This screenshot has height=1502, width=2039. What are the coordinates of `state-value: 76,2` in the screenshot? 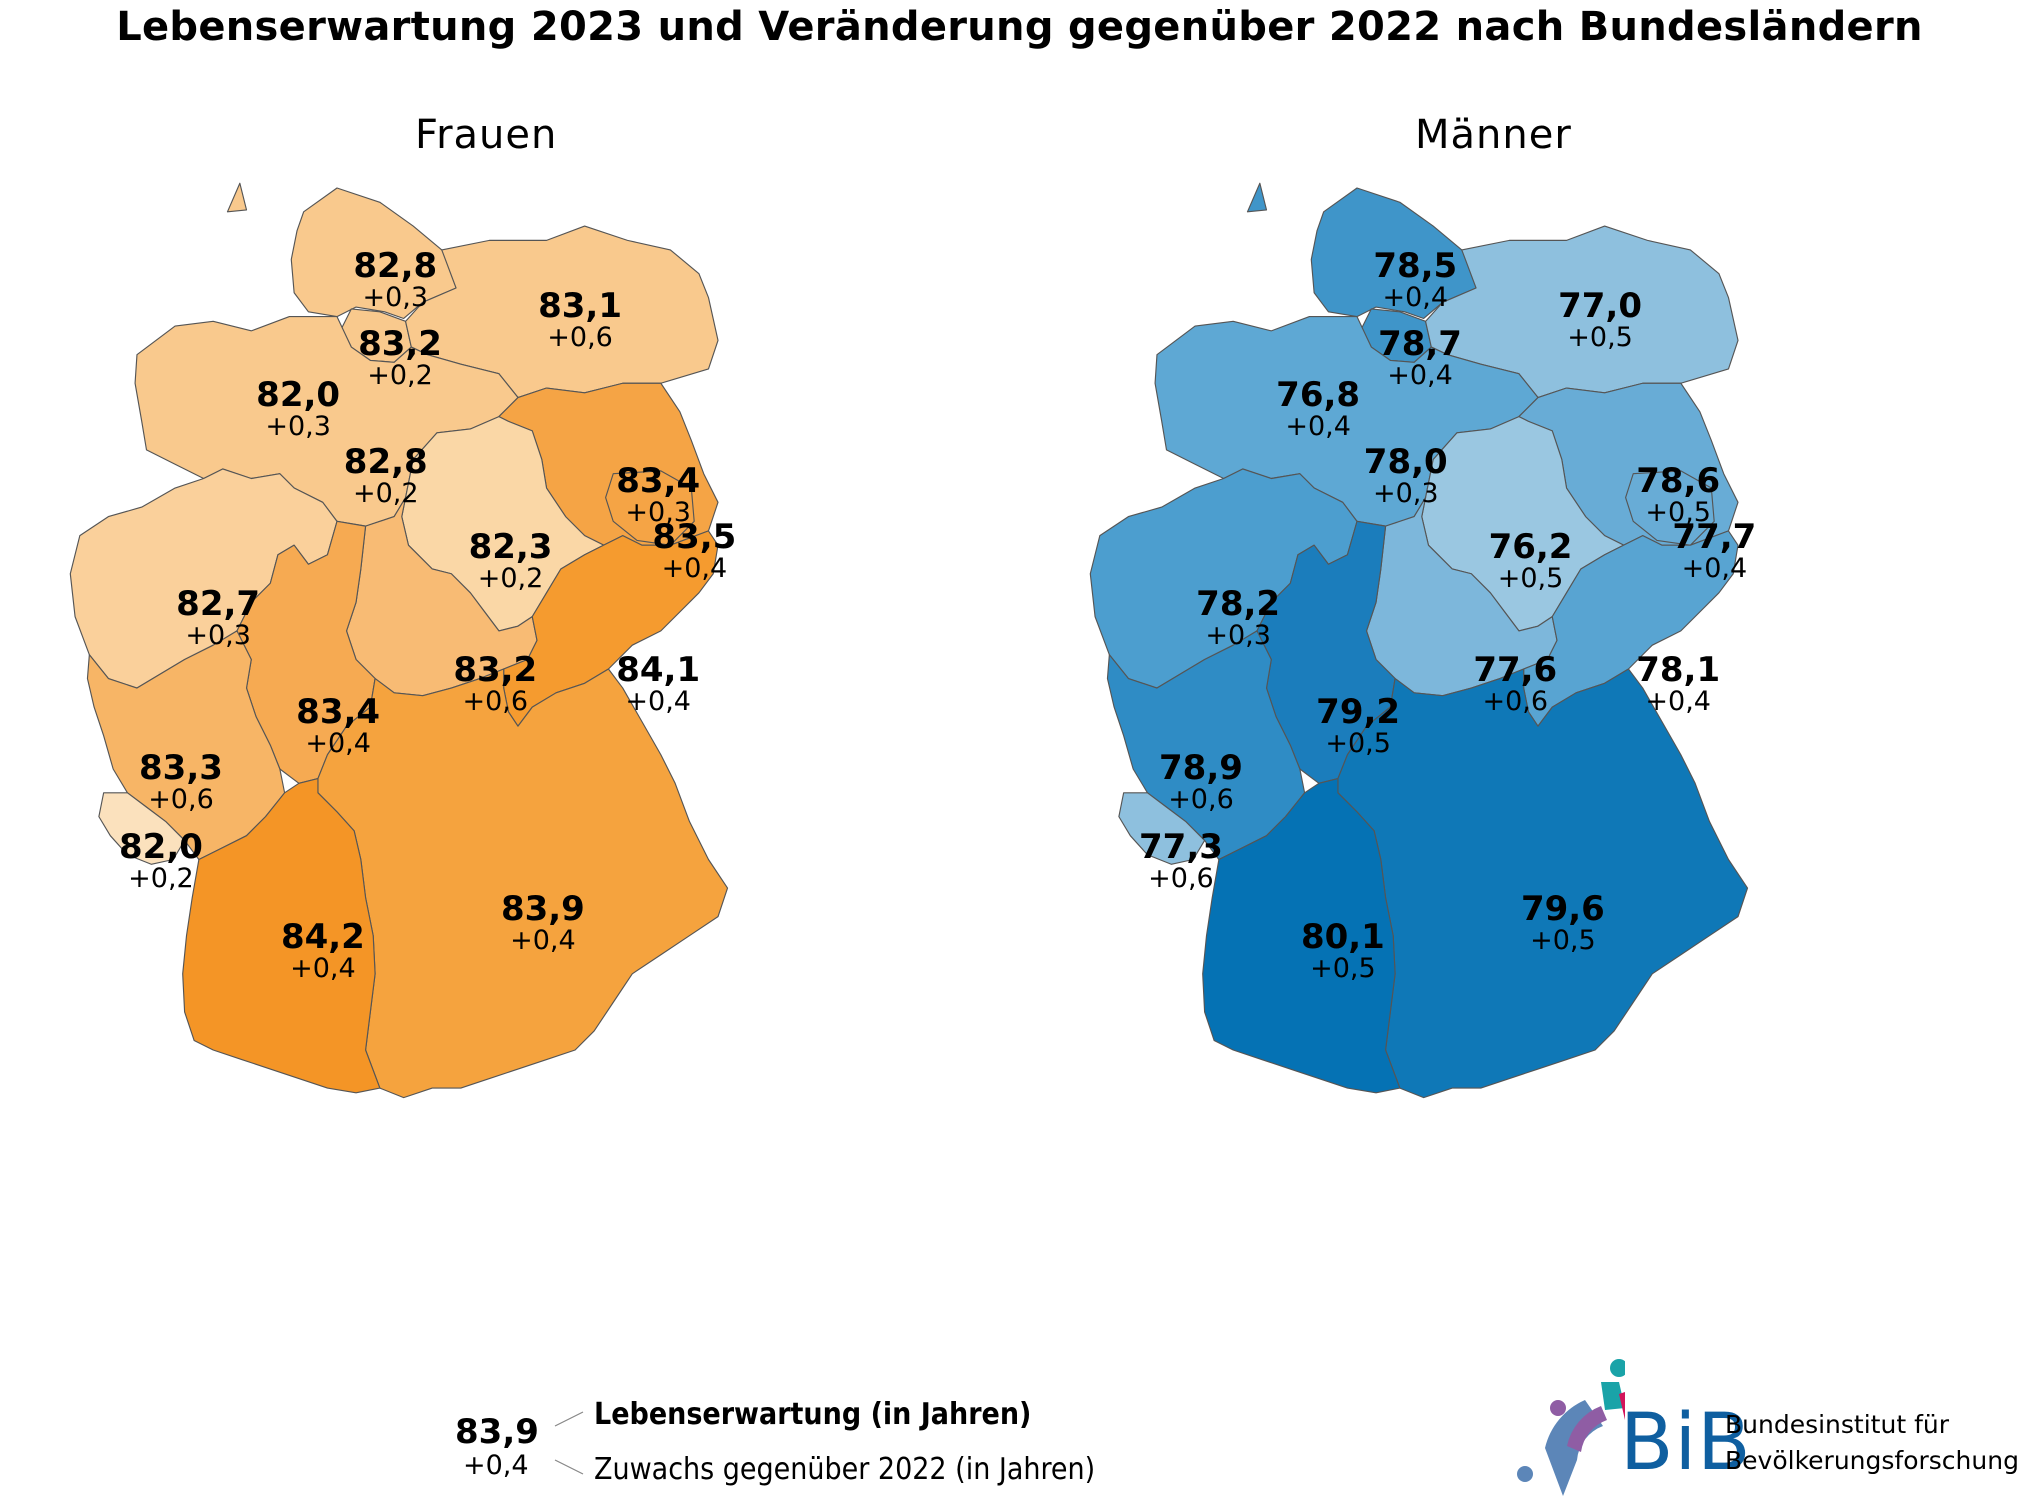 It's located at (1530, 546).